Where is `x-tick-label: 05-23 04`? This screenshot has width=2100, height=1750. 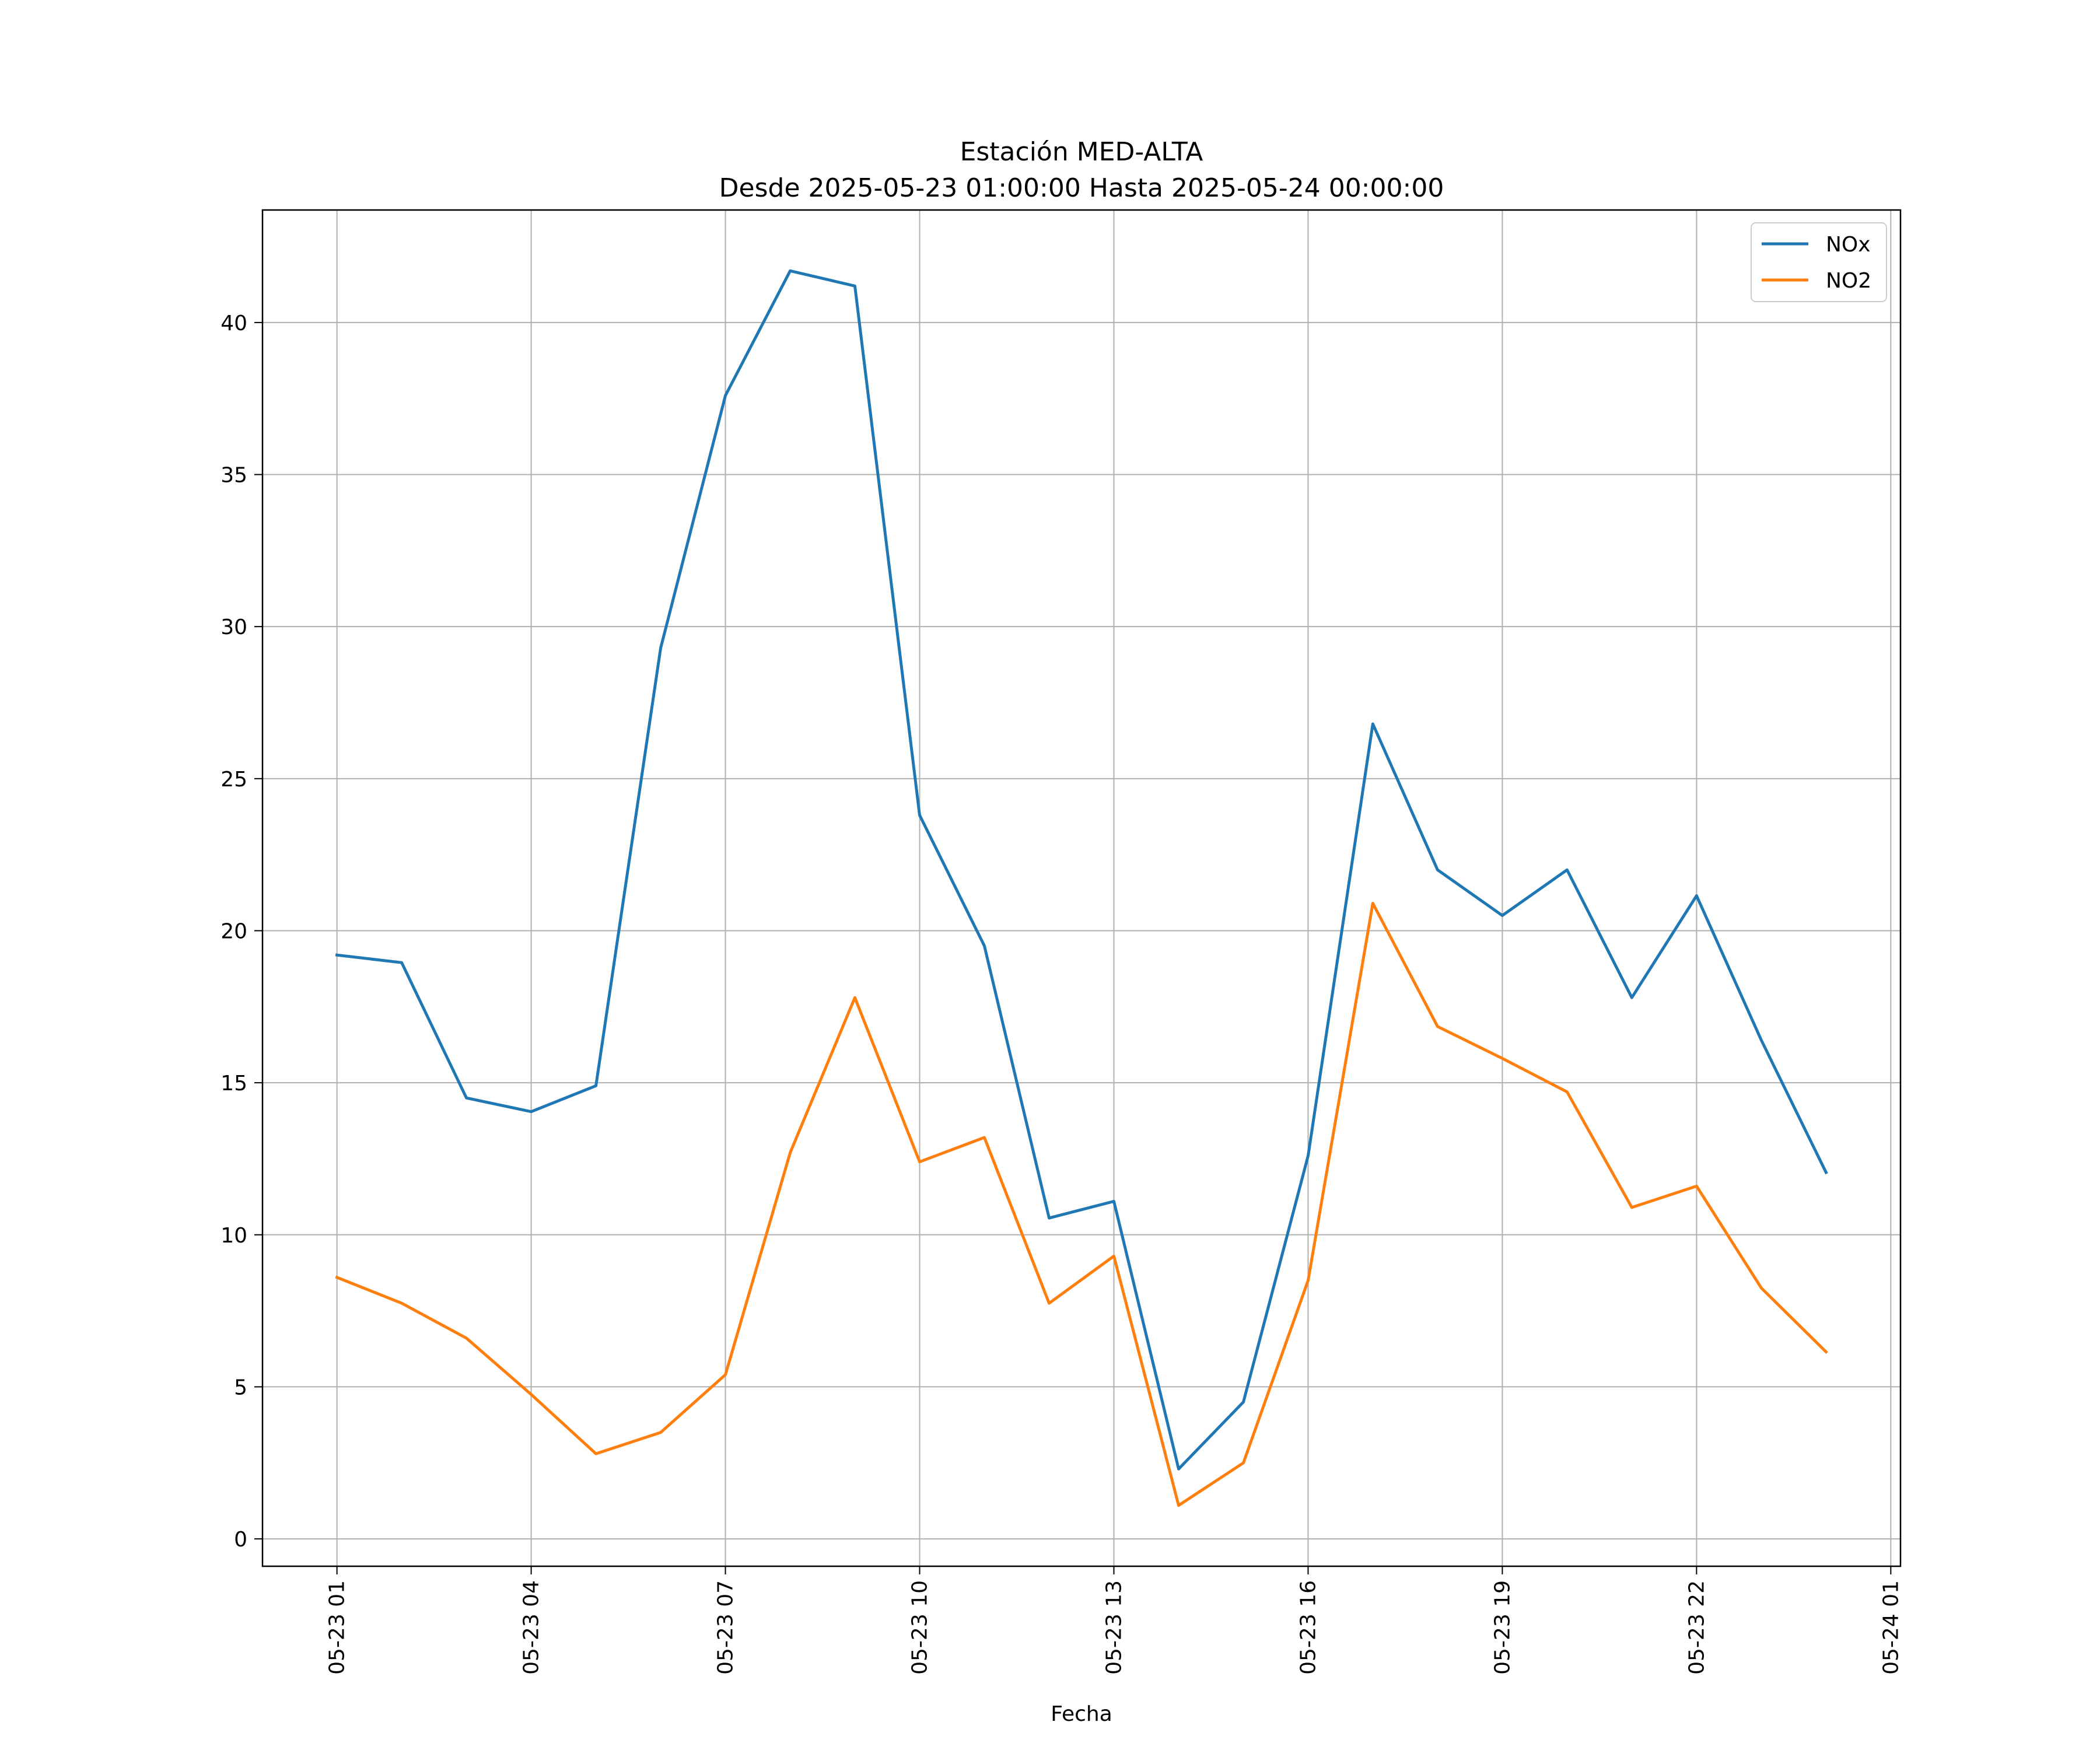 x-tick-label: 05-23 04 is located at coordinates (532, 1627).